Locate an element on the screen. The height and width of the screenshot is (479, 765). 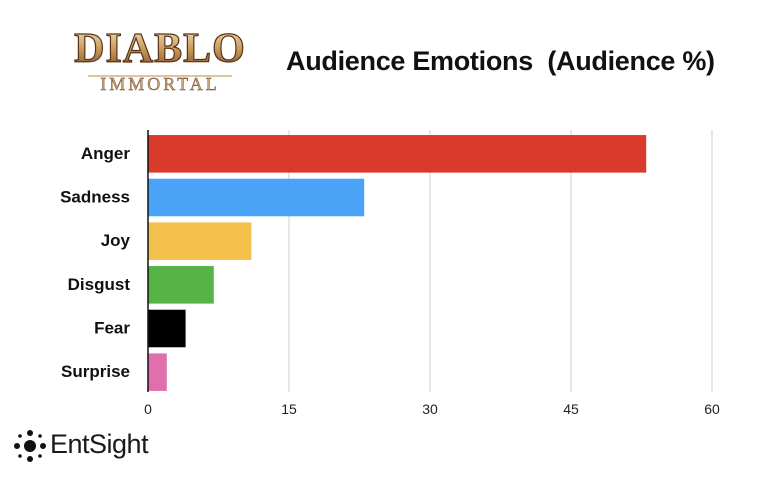
logo-title: DIABLO is located at coordinates (160, 49).